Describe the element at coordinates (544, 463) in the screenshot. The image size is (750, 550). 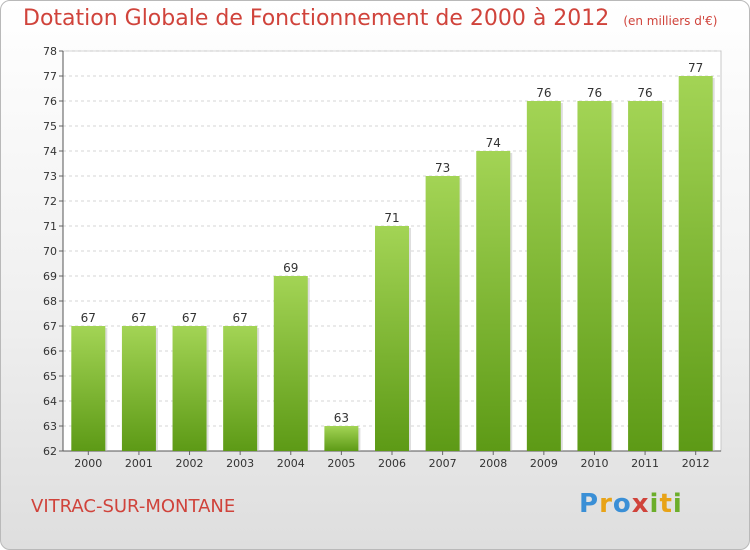
I see `x-tick-label: 2009` at that location.